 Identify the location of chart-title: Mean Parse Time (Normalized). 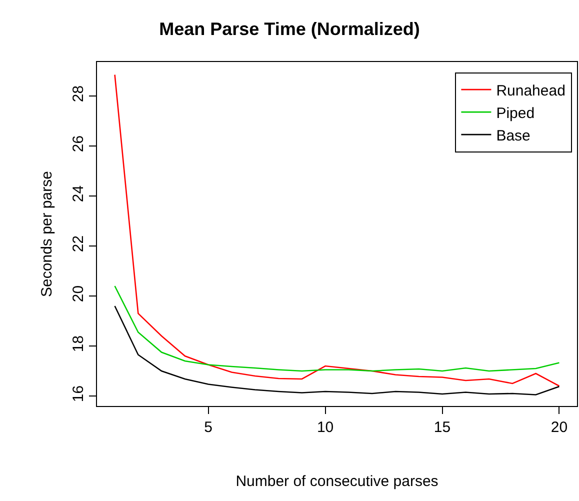
(289, 29).